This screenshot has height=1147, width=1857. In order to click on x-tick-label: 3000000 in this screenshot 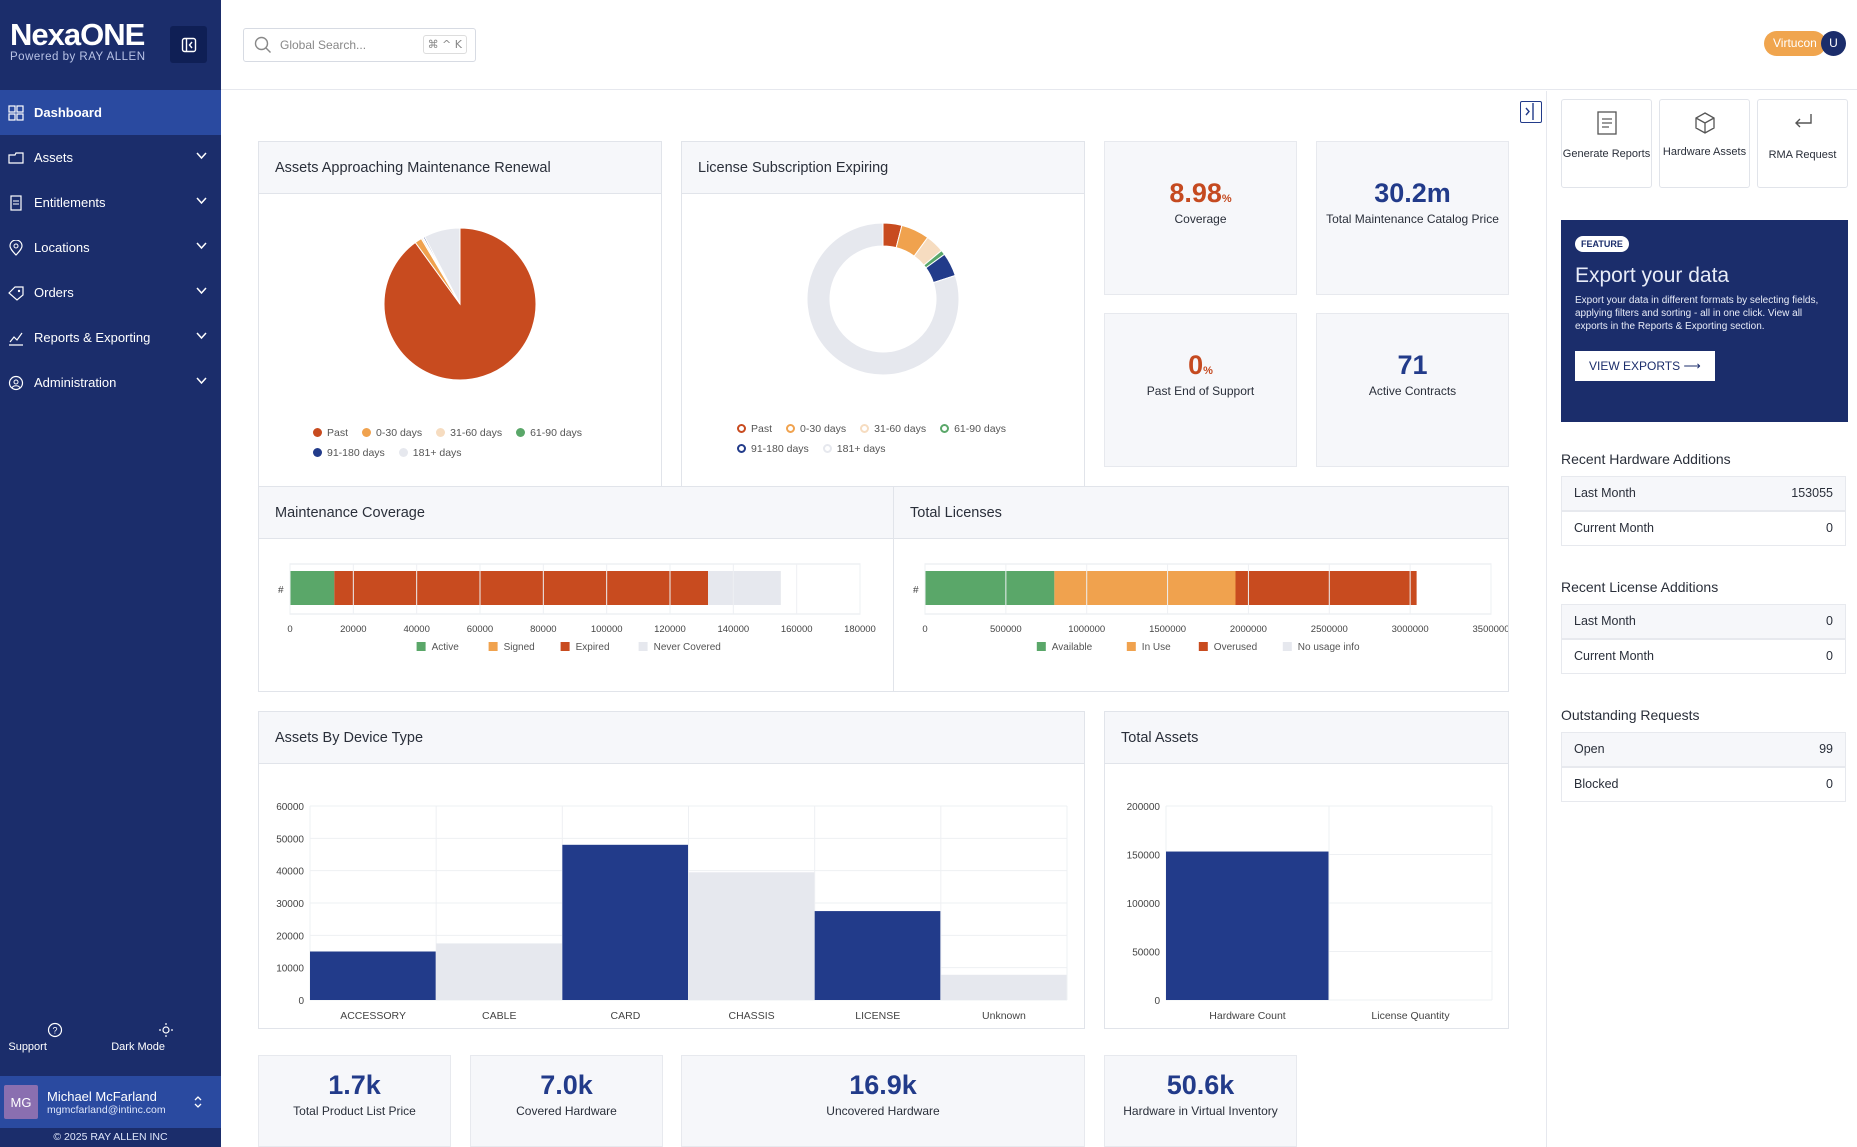, I will do `click(1410, 629)`.